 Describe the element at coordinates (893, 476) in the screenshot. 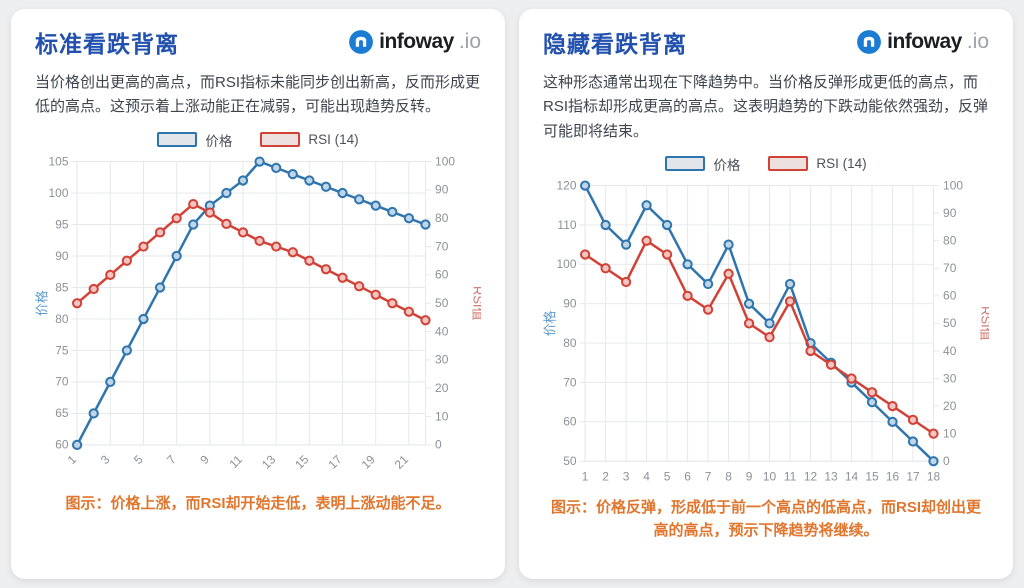

I see `svg-text: 16` at that location.